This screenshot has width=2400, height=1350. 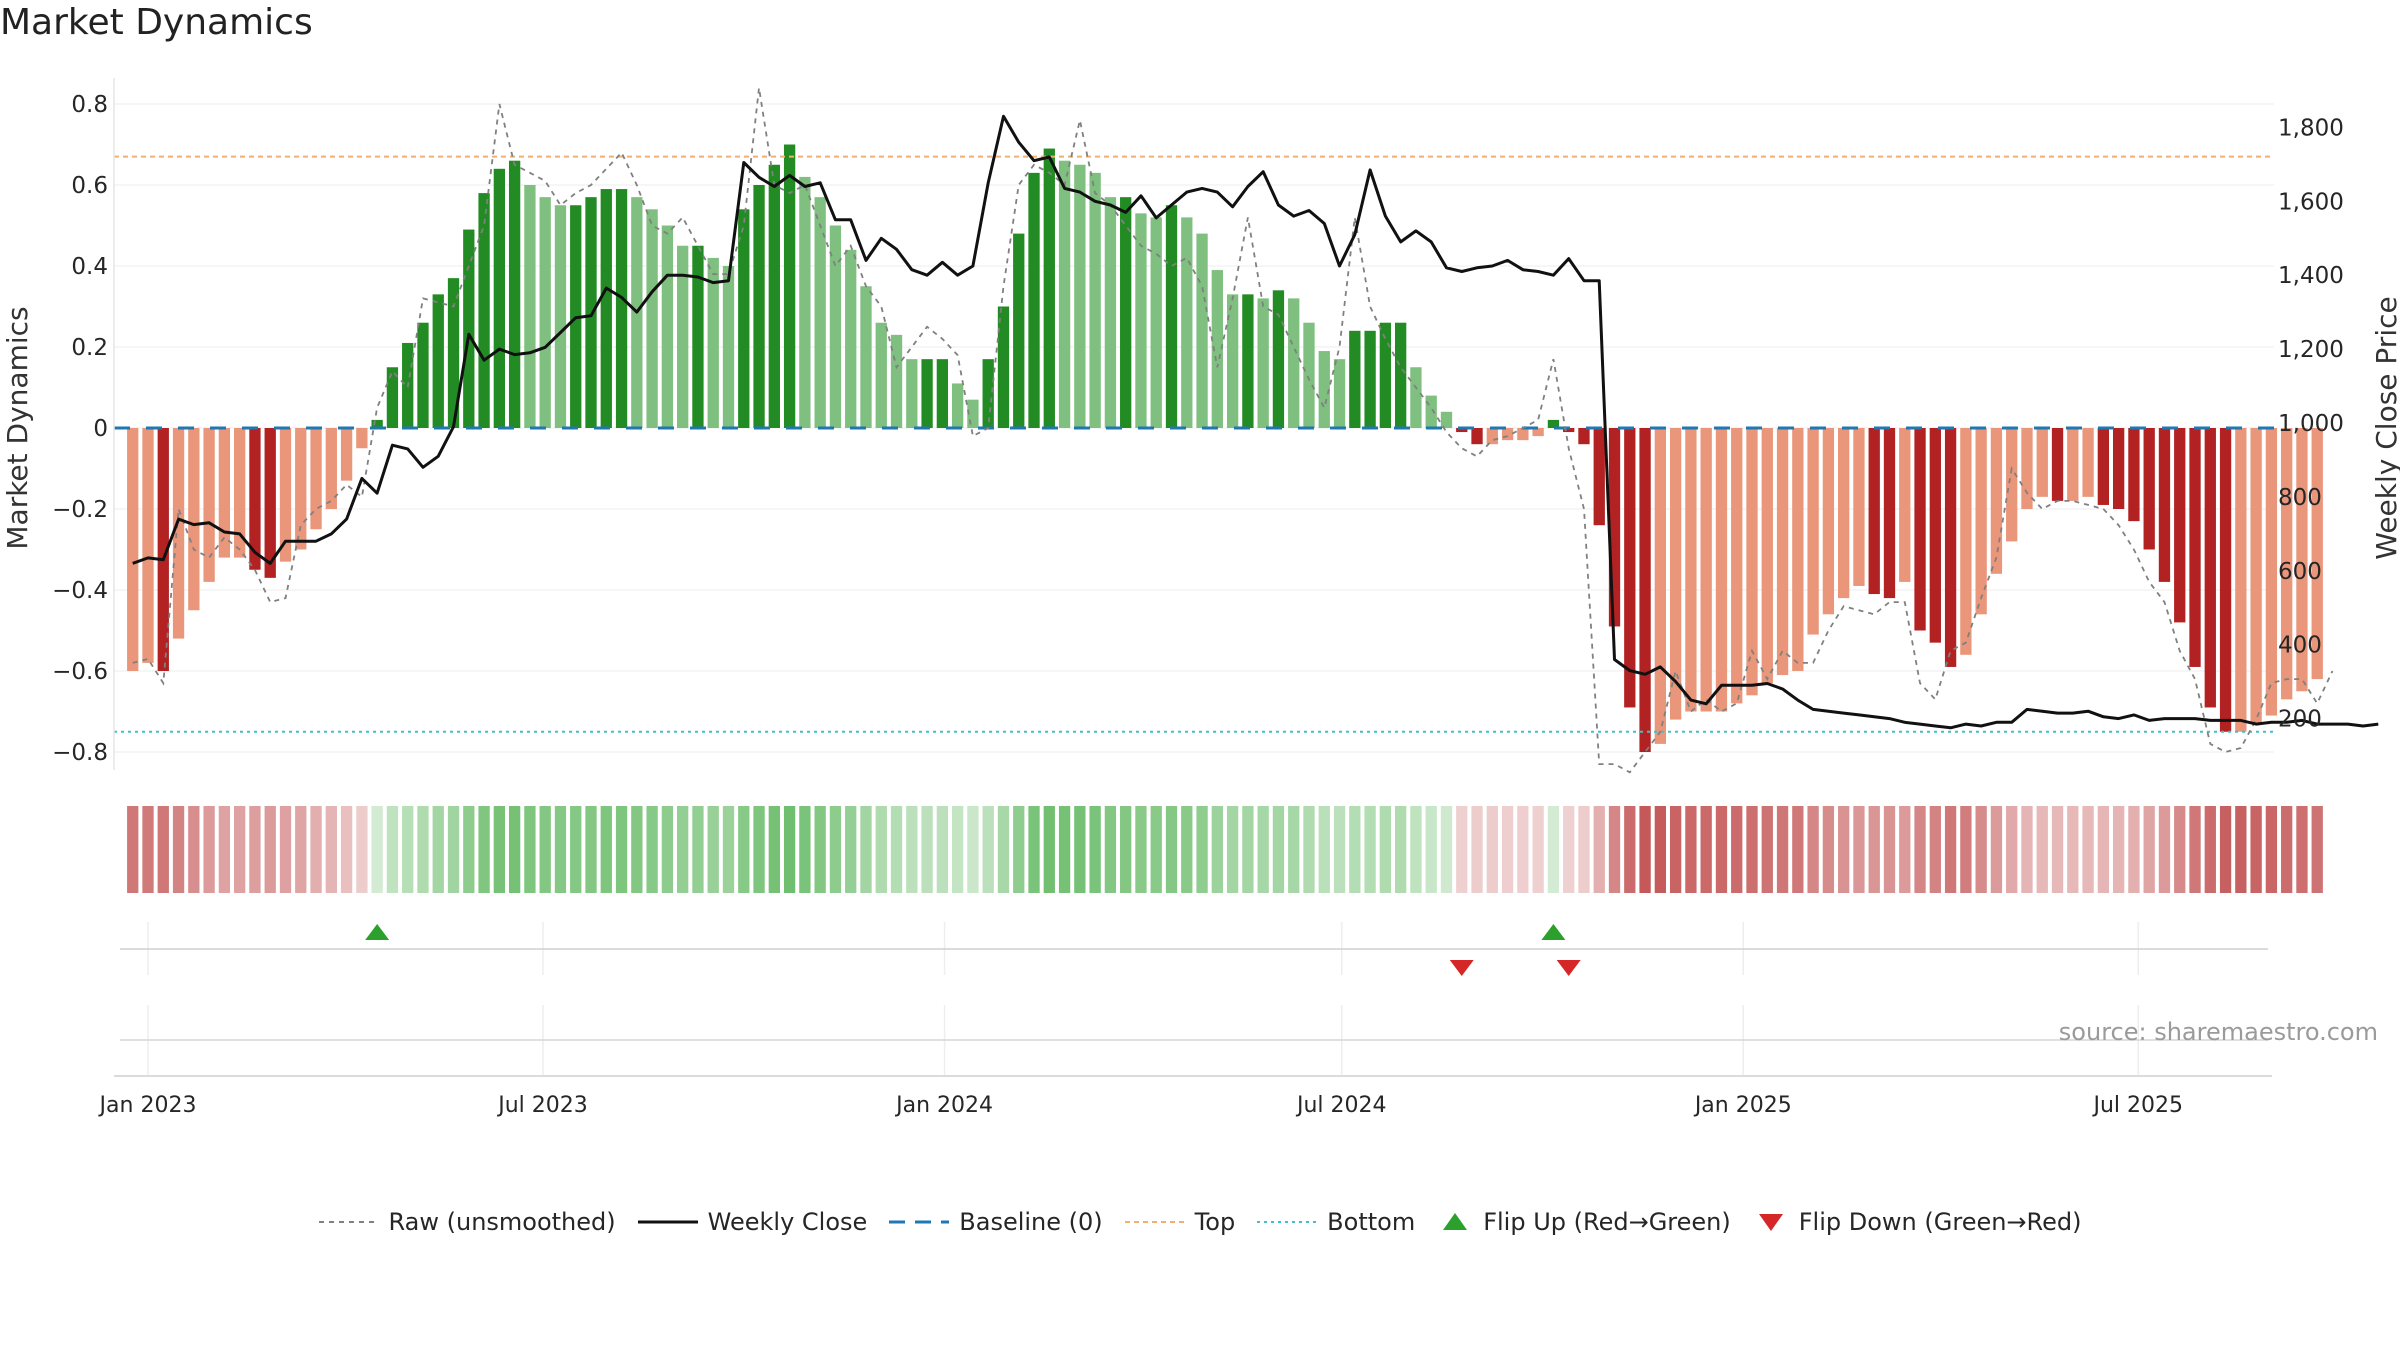 I want to click on chart-title: Market Dynamics, so click(x=156, y=22).